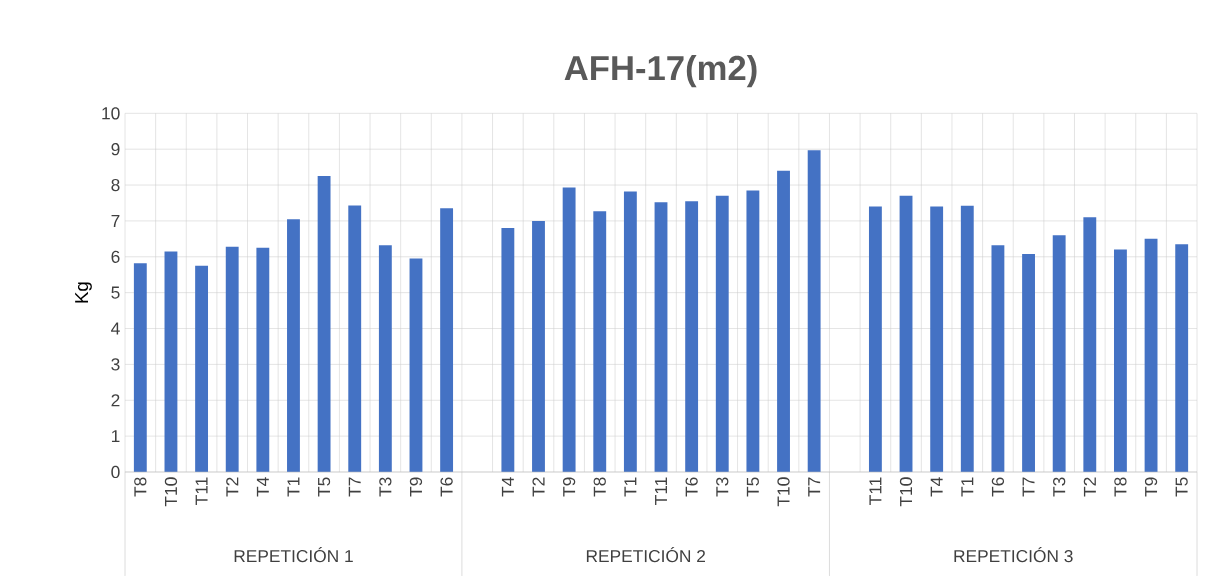 The image size is (1213, 580). What do you see at coordinates (115, 220) in the screenshot?
I see `y-tick-label: 7` at bounding box center [115, 220].